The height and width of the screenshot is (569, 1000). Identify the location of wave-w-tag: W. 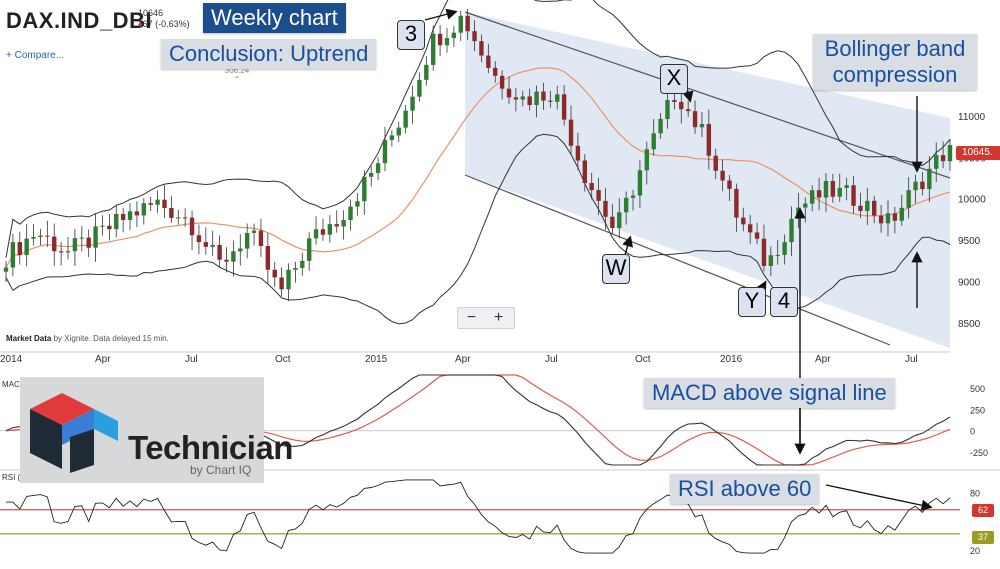
(616, 269).